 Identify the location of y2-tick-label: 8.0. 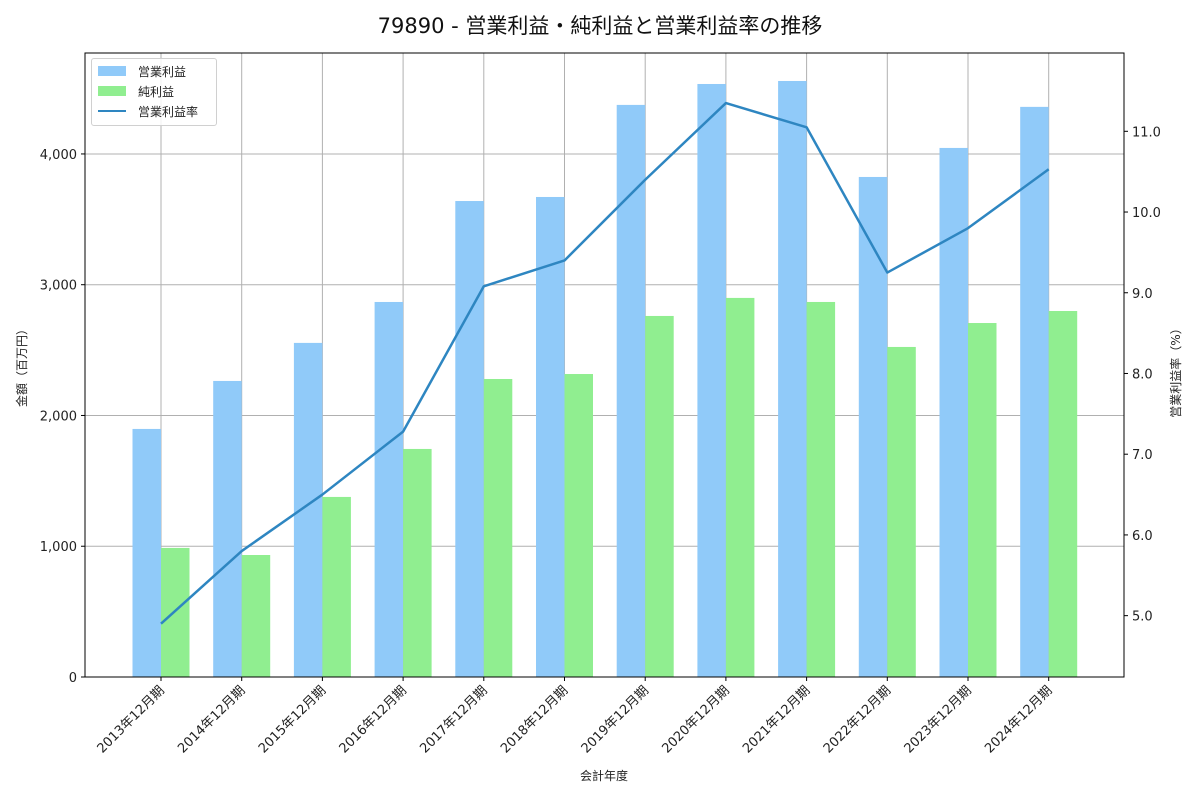
(1142, 374).